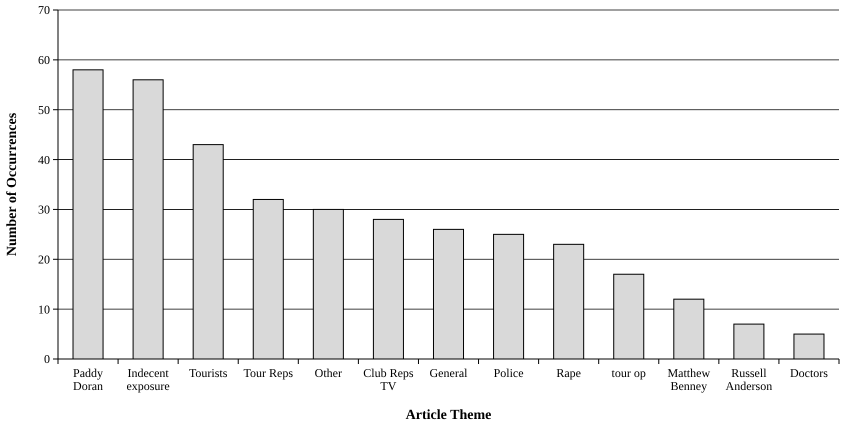 The height and width of the screenshot is (431, 847). I want to click on x-tick-label: Paddy Doran, so click(88, 379).